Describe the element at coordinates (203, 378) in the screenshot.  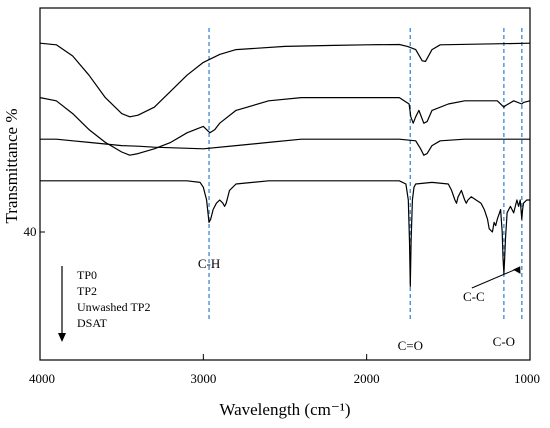
I see `x-tick-label: 3000` at that location.